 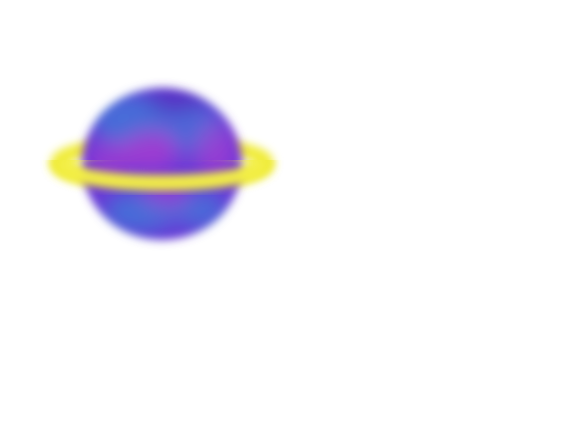 I want to click on planet-body, so click(x=162, y=163).